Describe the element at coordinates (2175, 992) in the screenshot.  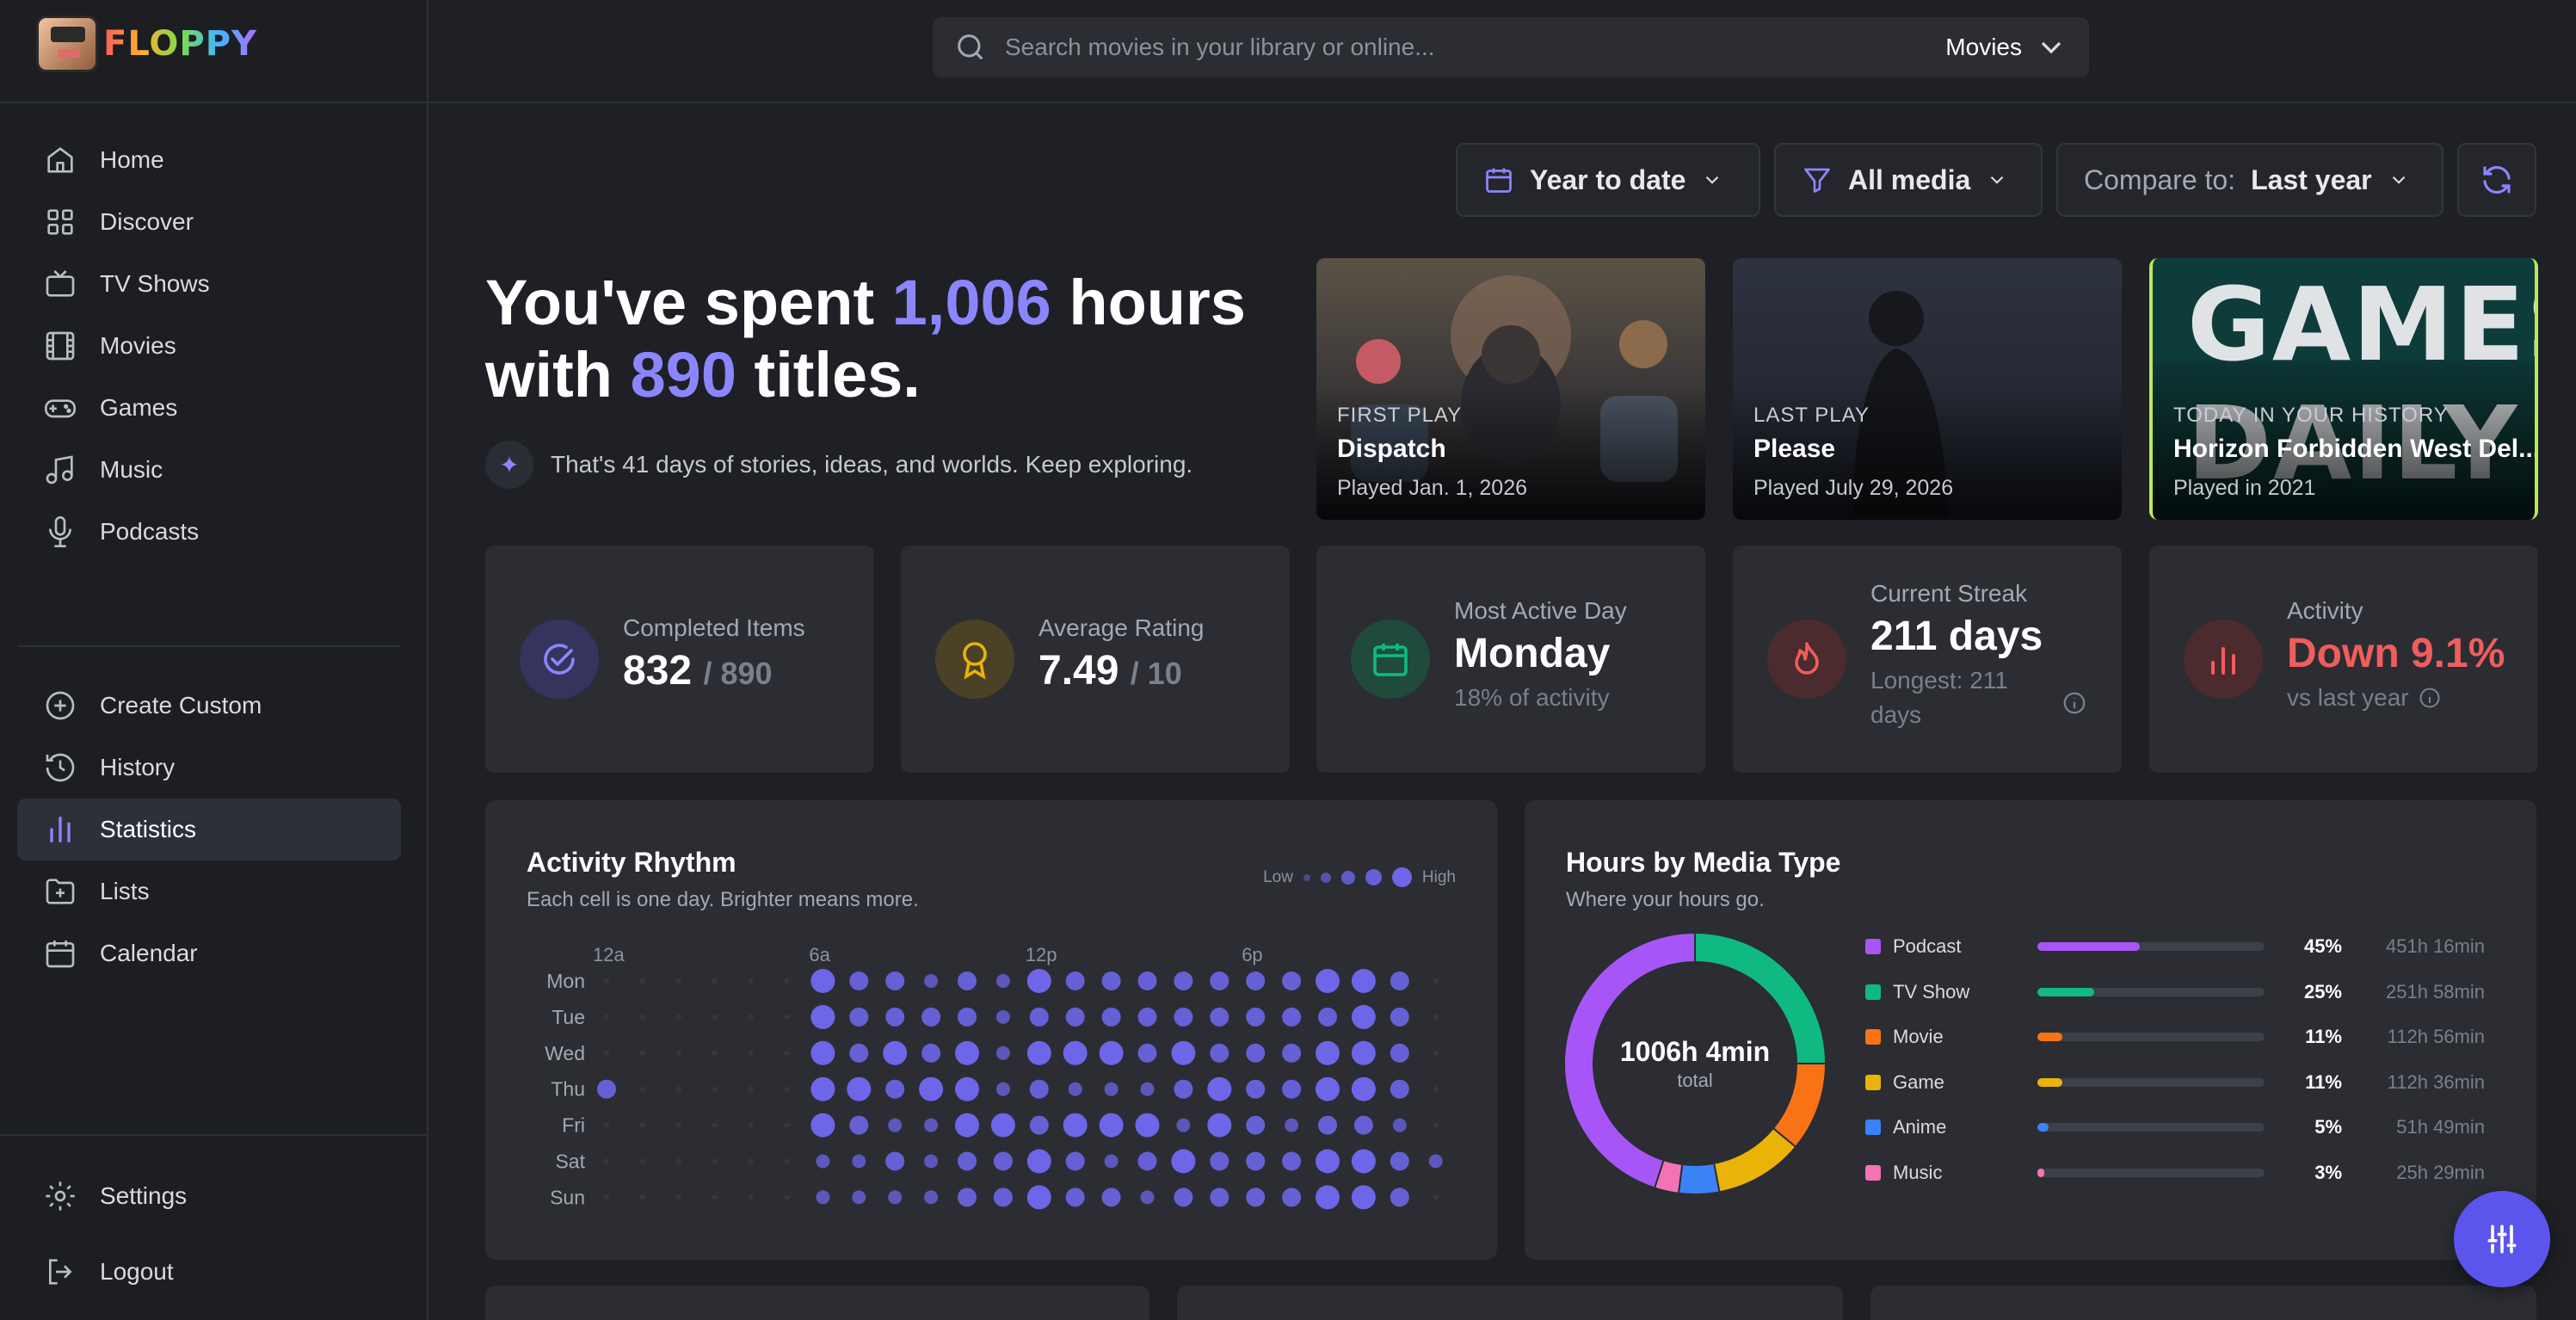
I see `media-breakdown-row: TV Show 25% 251h 58min` at that location.